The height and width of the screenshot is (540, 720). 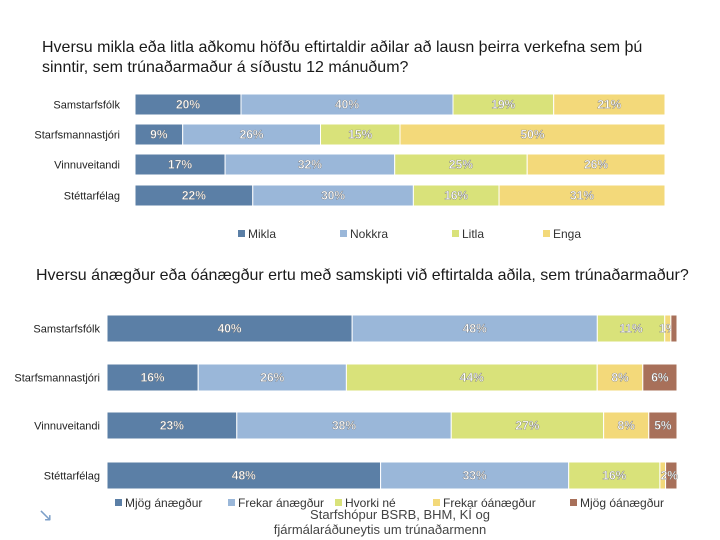 What do you see at coordinates (159, 135) in the screenshot?
I see `data-label-1-2-1: 9%` at bounding box center [159, 135].